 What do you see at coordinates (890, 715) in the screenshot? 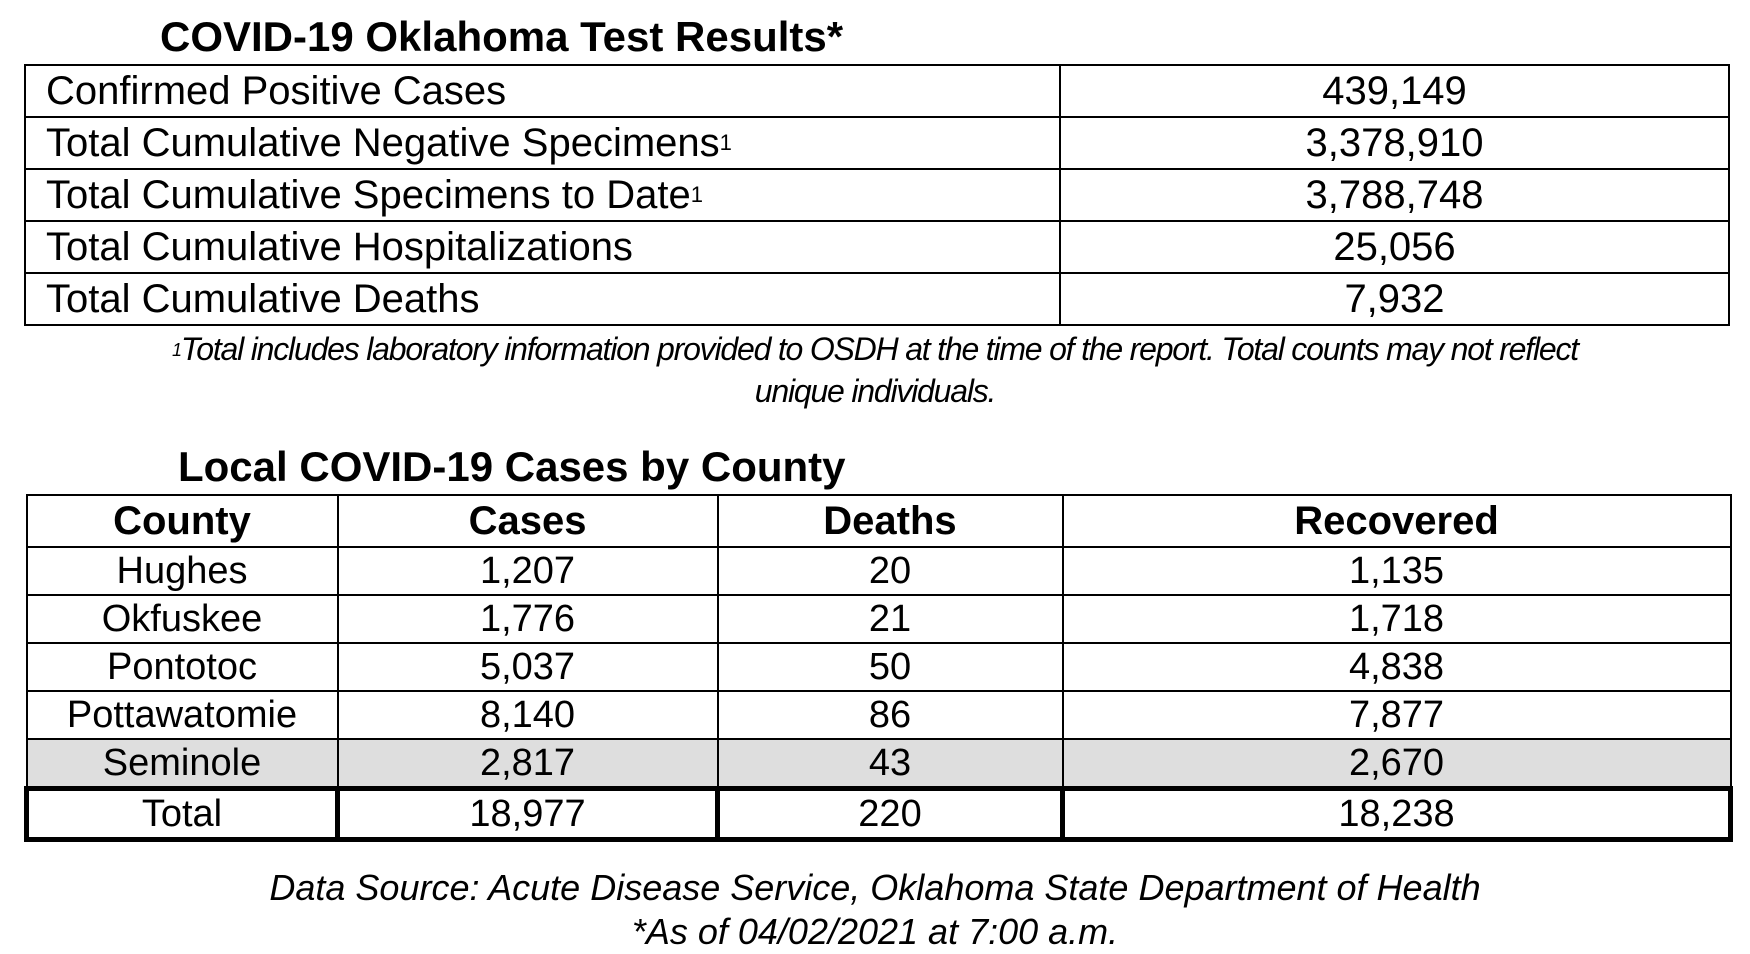
I see `deaths-cell: 86` at bounding box center [890, 715].